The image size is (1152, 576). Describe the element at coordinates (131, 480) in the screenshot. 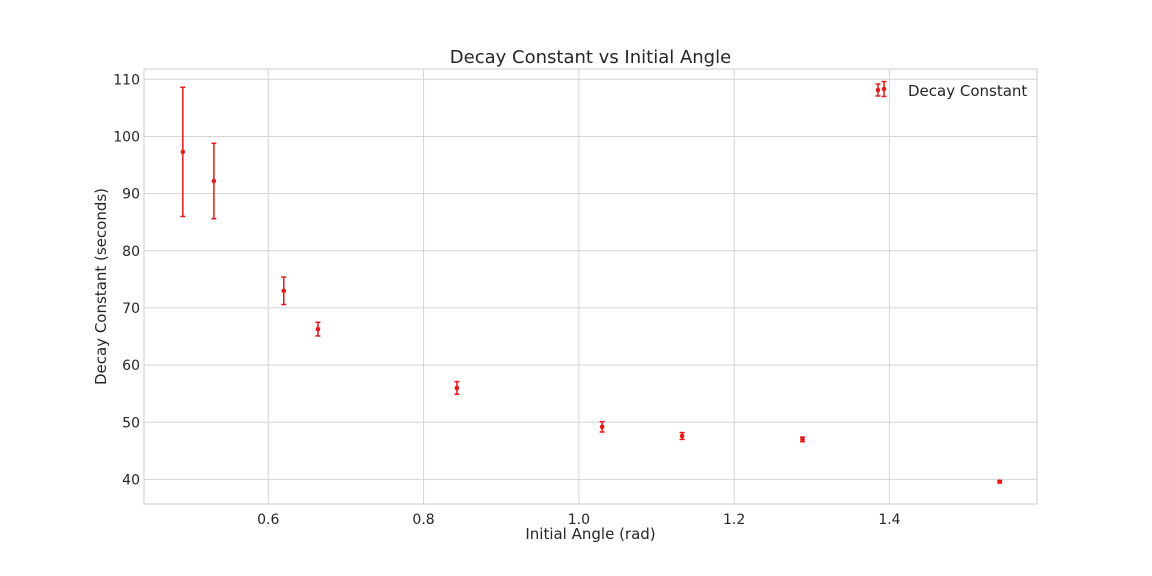

I see `y-tick-label: 40` at that location.